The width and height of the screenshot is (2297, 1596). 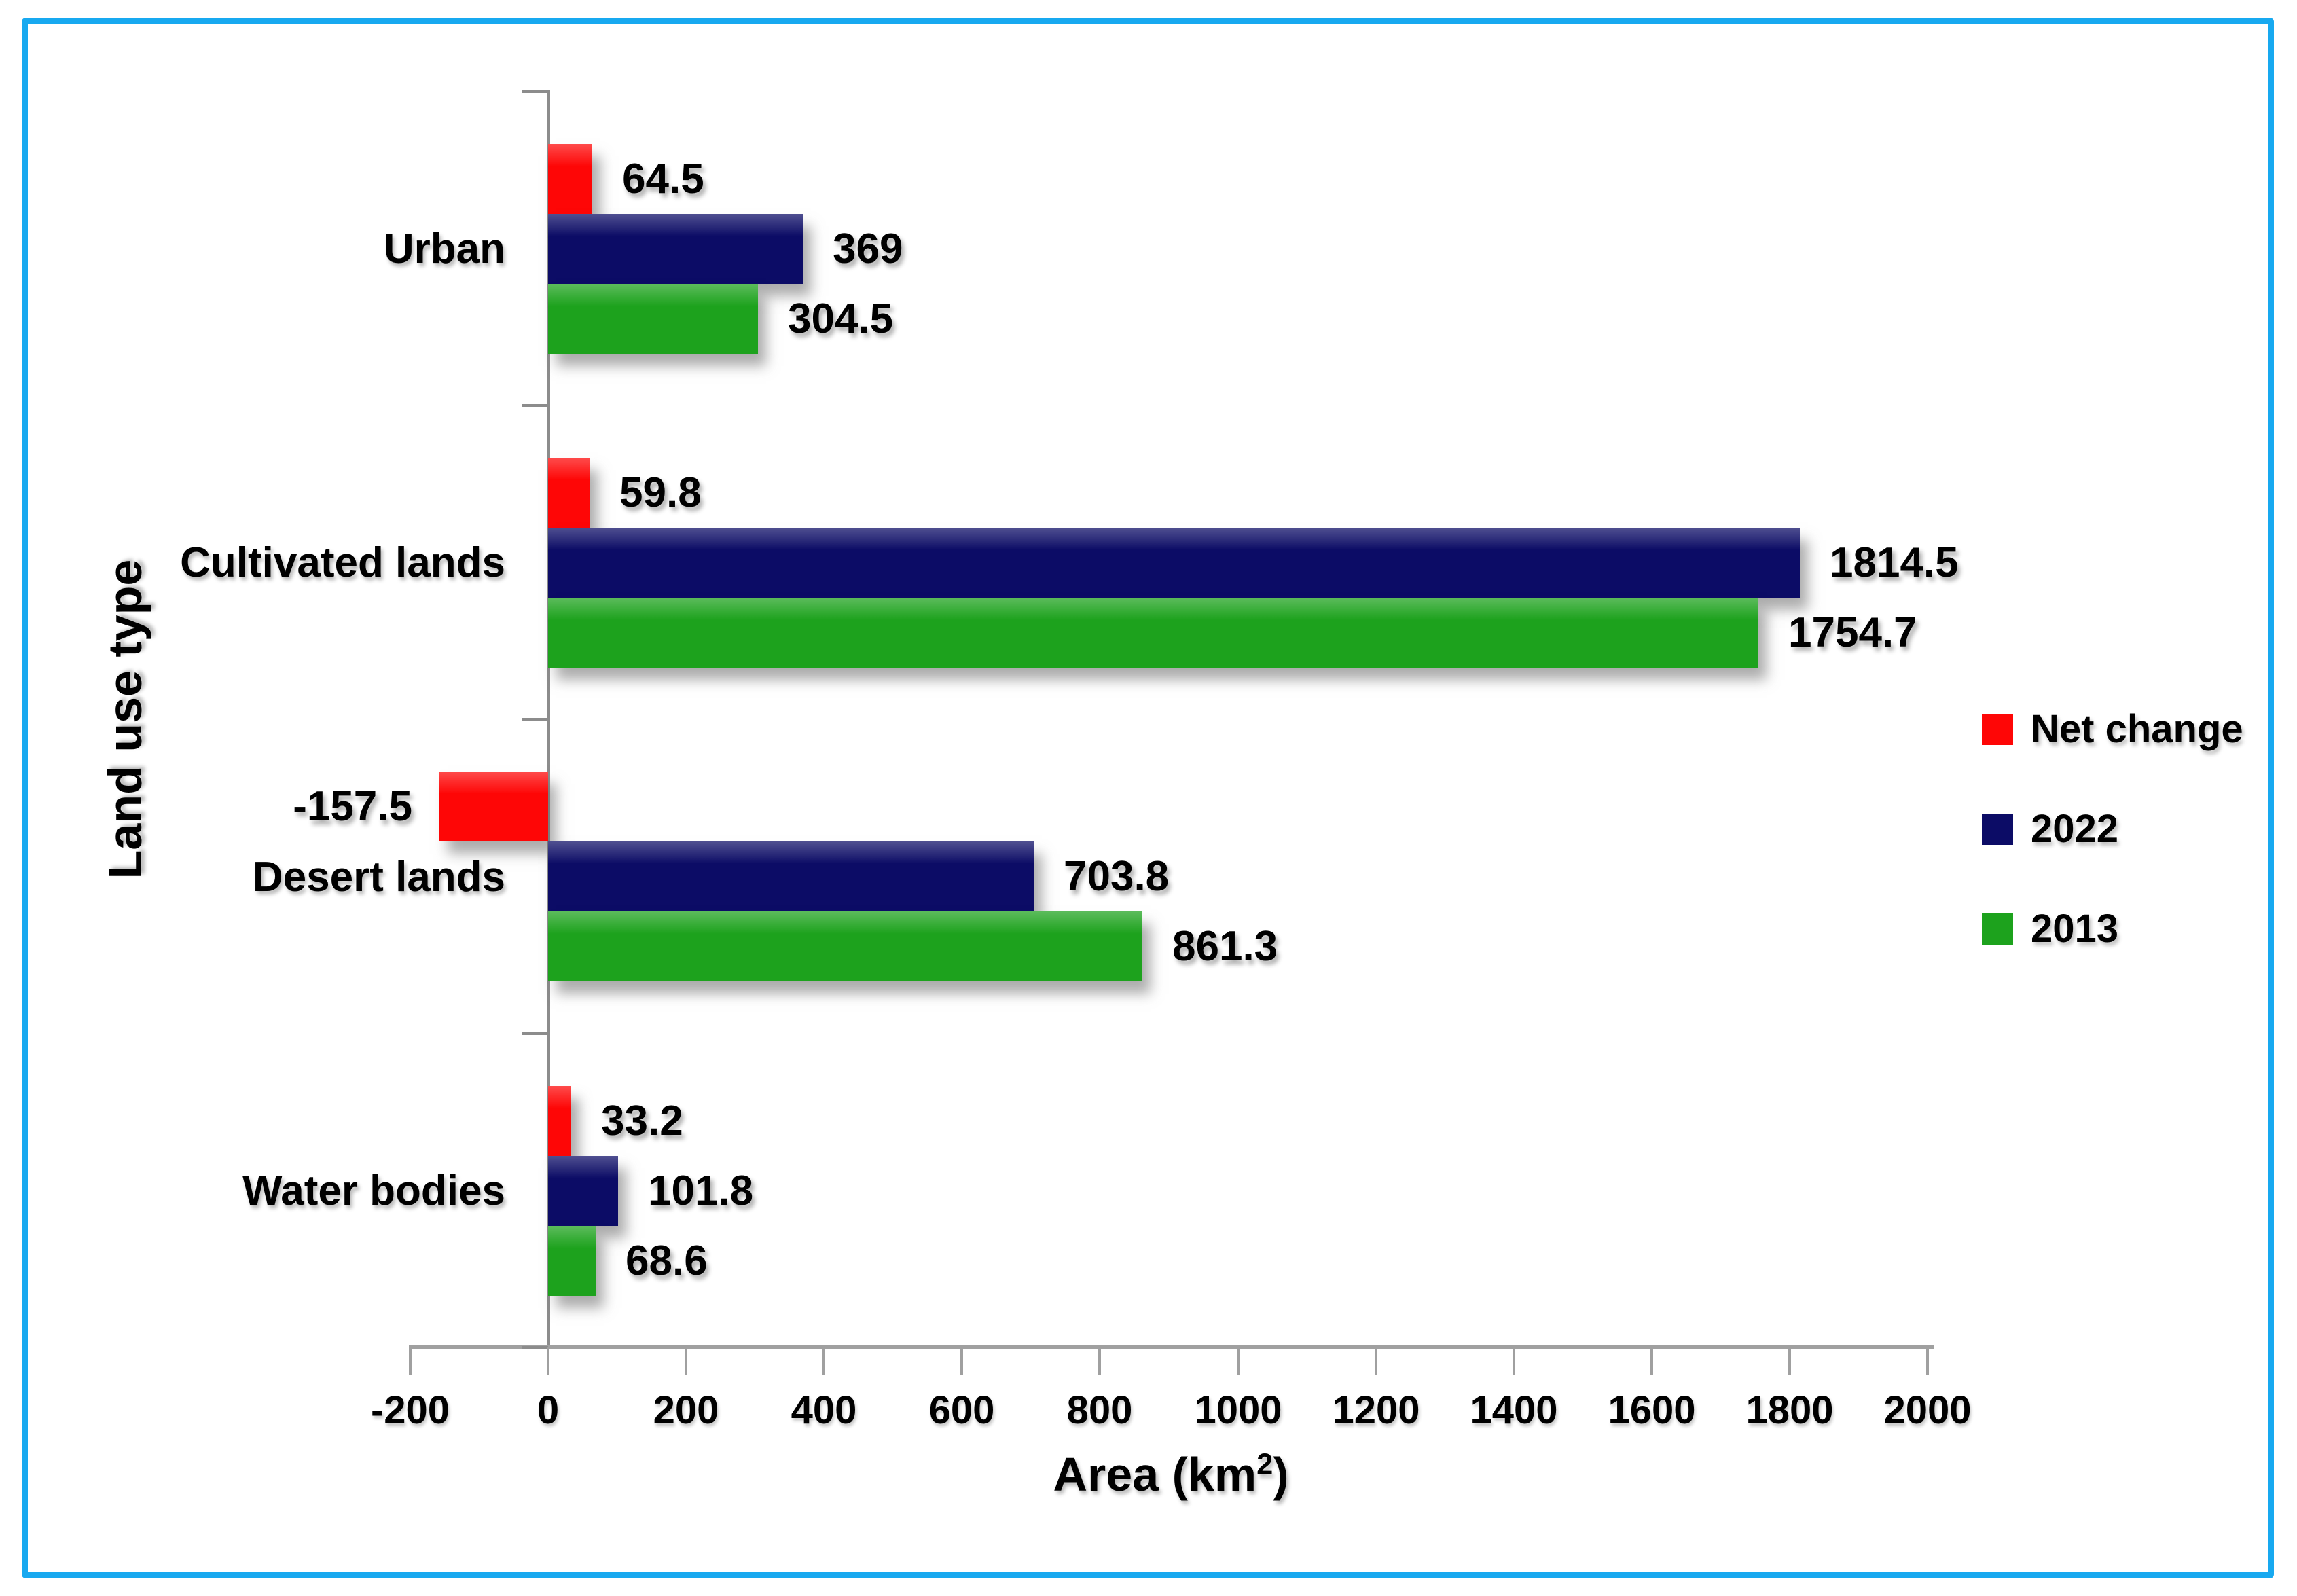 What do you see at coordinates (1790, 1410) in the screenshot?
I see `x-axis-tick-label: 1800` at bounding box center [1790, 1410].